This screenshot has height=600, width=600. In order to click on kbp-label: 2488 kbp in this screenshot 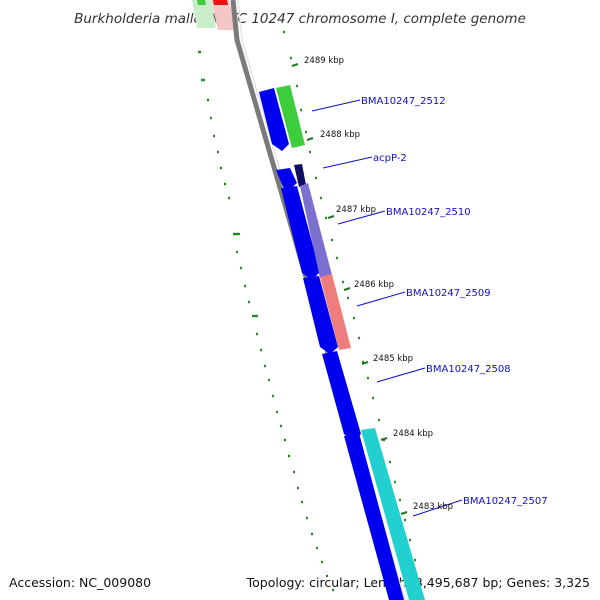, I will do `click(340, 135)`.